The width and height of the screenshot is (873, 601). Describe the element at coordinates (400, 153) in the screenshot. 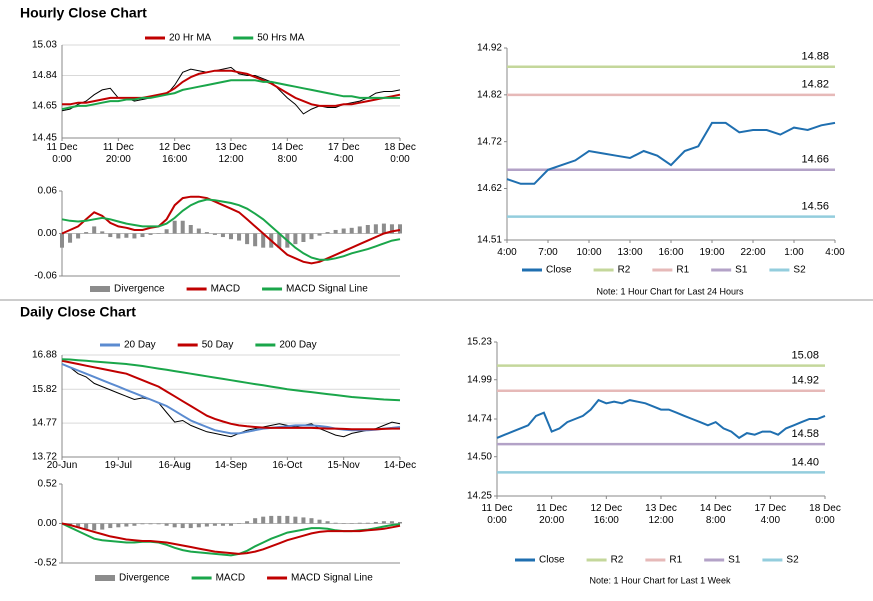

I see `x-tick-label: 18 Dec 0:00` at that location.